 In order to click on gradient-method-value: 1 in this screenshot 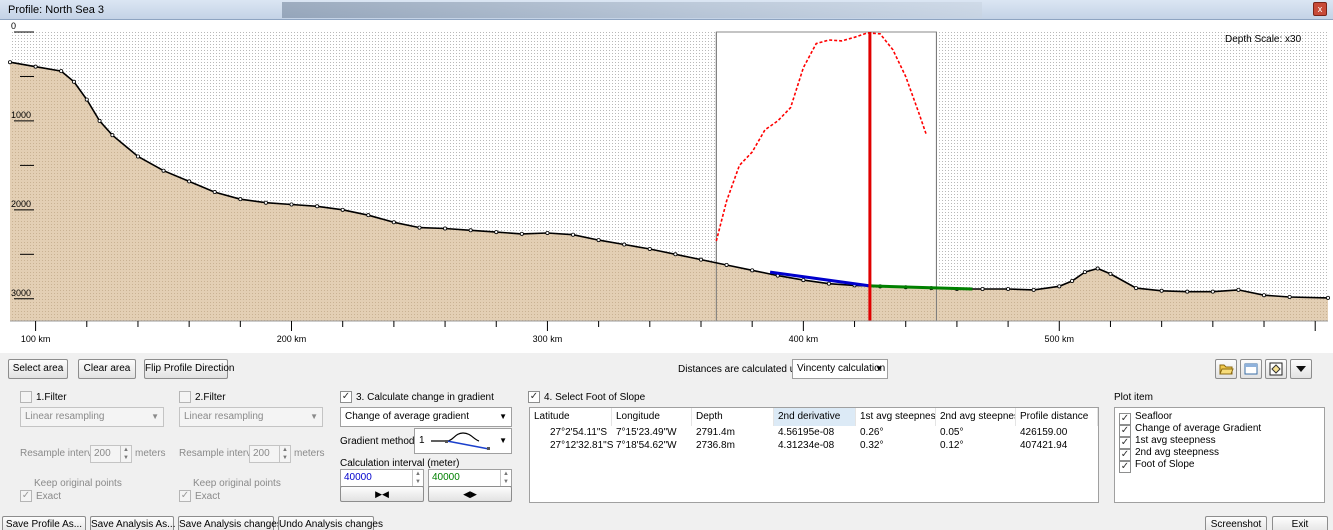, I will do `click(422, 440)`.